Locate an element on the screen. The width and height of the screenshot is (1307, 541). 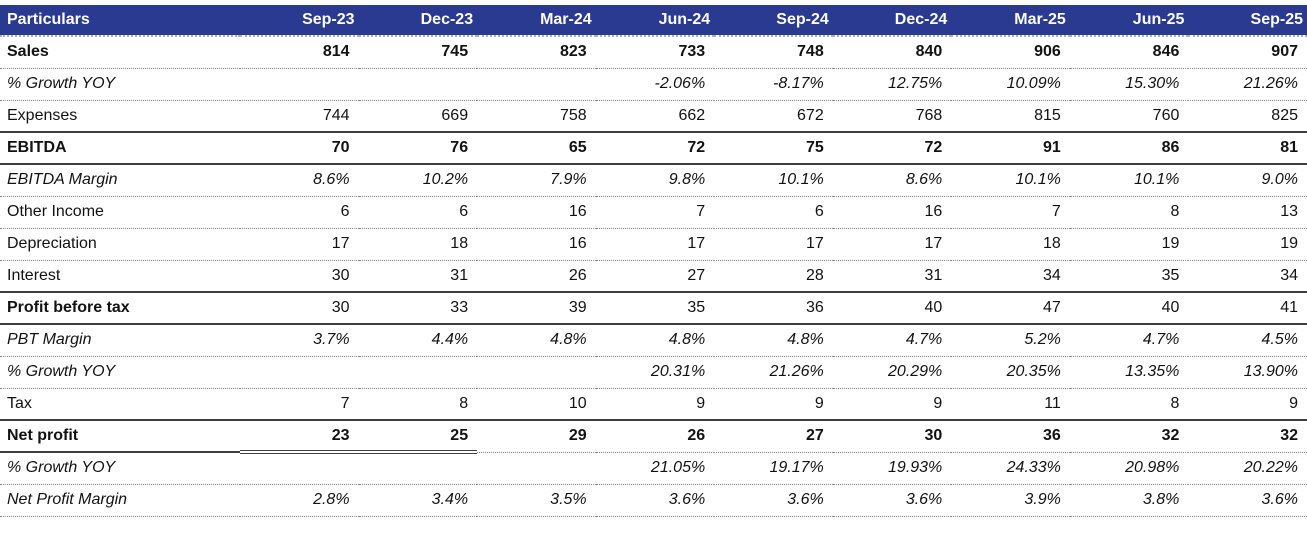
row-label: Net Profit Margin is located at coordinates (120, 500).